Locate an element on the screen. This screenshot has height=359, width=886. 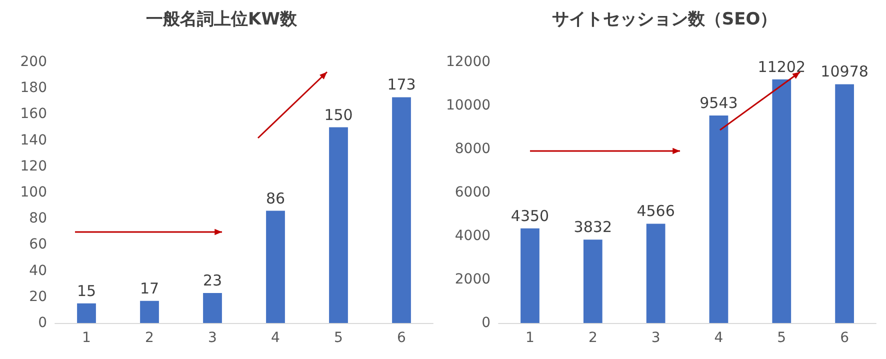
data-label: 9543 is located at coordinates (719, 103).